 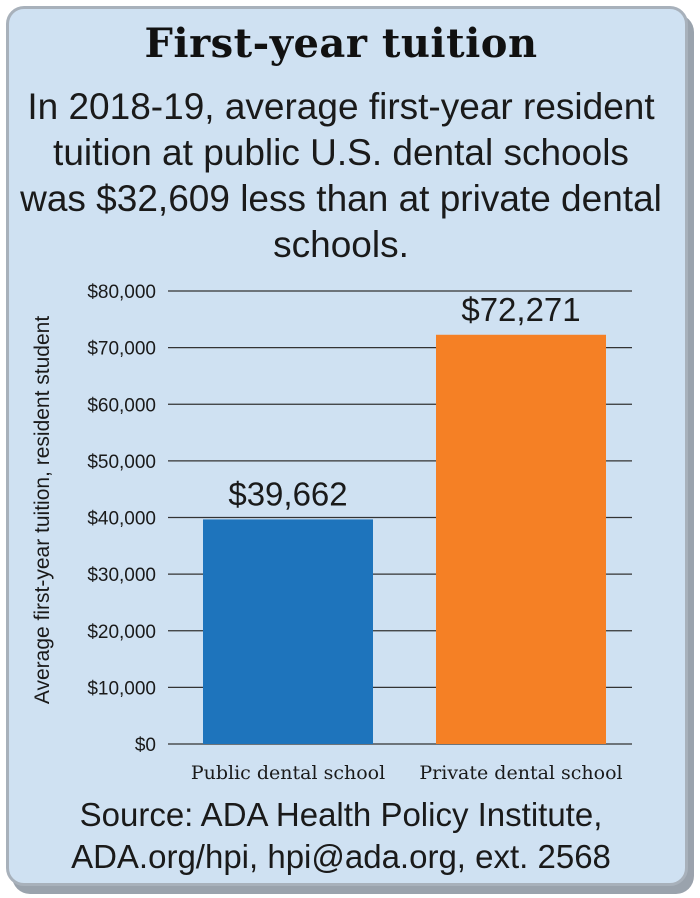 What do you see at coordinates (521, 539) in the screenshot?
I see `bar-private` at bounding box center [521, 539].